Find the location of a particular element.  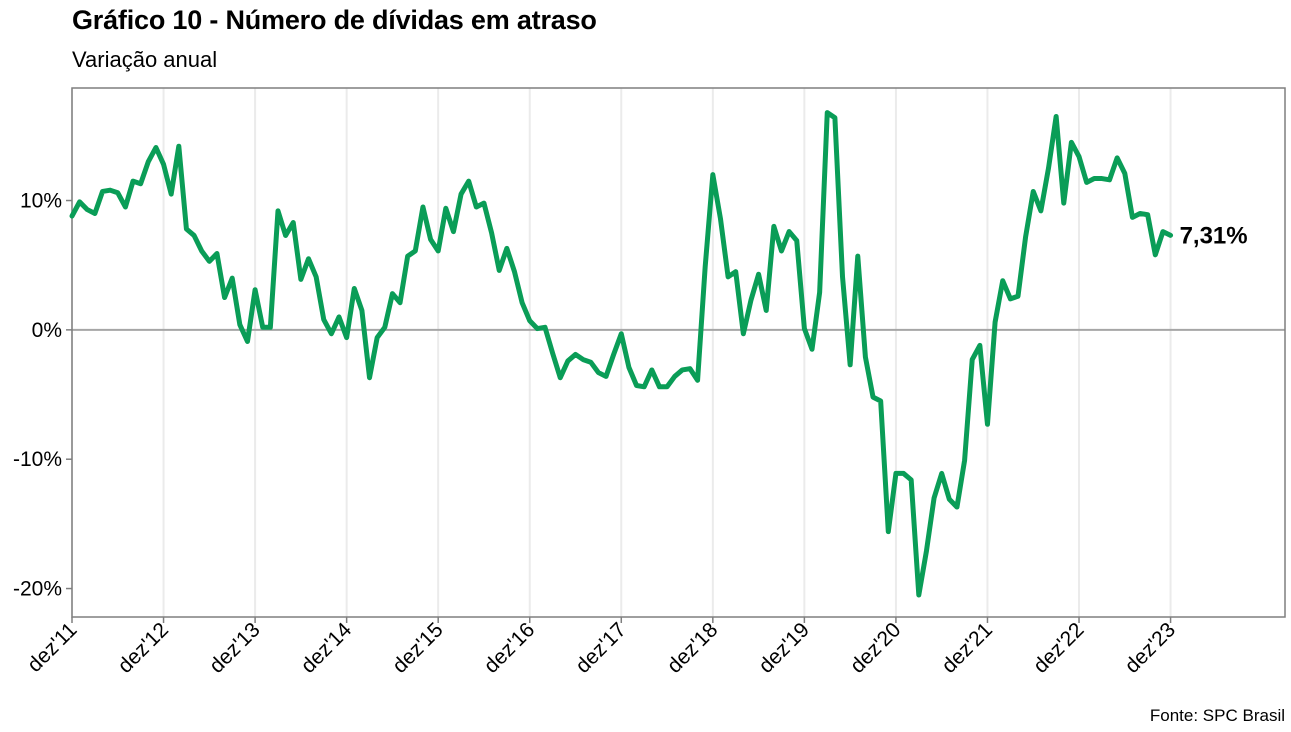

chart-subtitle: Variação anual is located at coordinates (145, 59).